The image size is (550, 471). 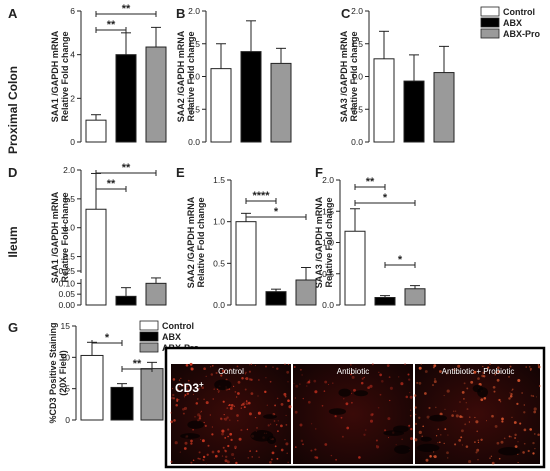 What do you see at coordinates (149, 336) in the screenshot?
I see `legend-bottom-swatch-abx` at bounding box center [149, 336].